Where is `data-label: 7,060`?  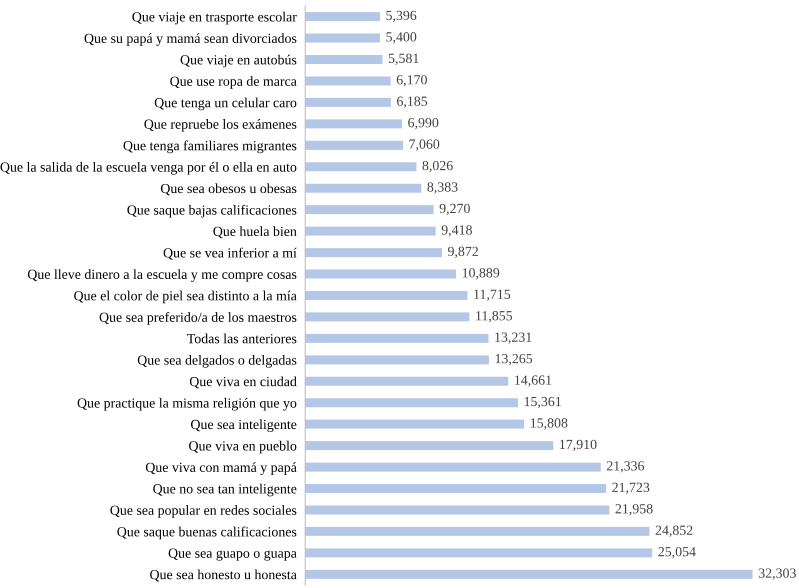 data-label: 7,060 is located at coordinates (424, 145).